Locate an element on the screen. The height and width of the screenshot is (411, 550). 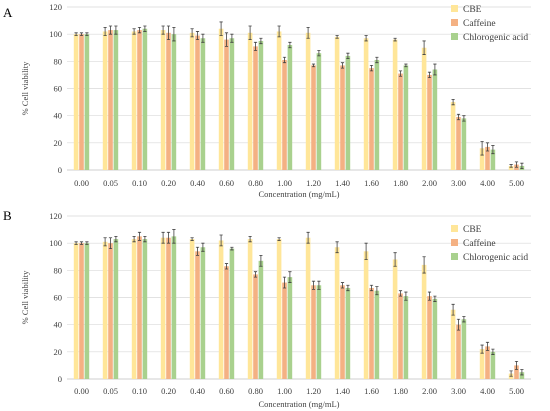
legend-label: CBE is located at coordinates (472, 230).